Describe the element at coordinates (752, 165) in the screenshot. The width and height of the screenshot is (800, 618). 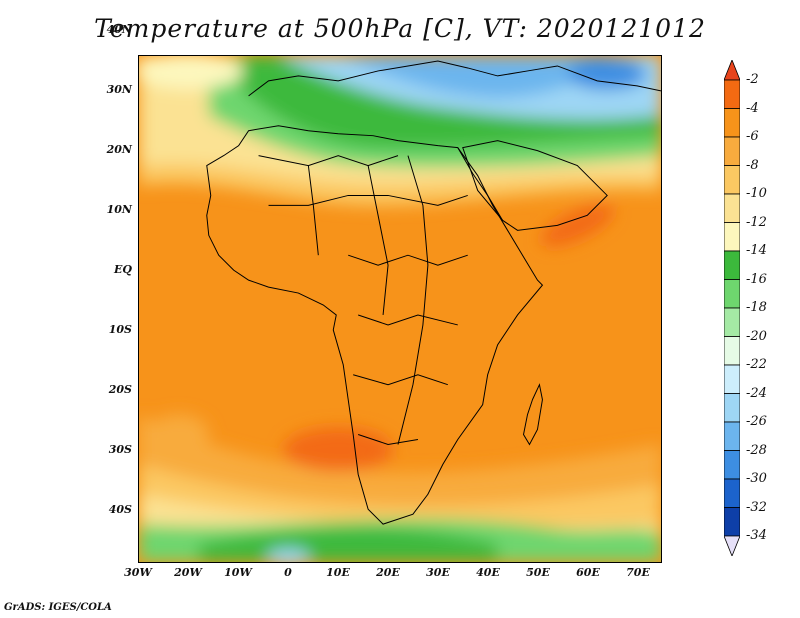
I see `colorbar-label: -8` at that location.